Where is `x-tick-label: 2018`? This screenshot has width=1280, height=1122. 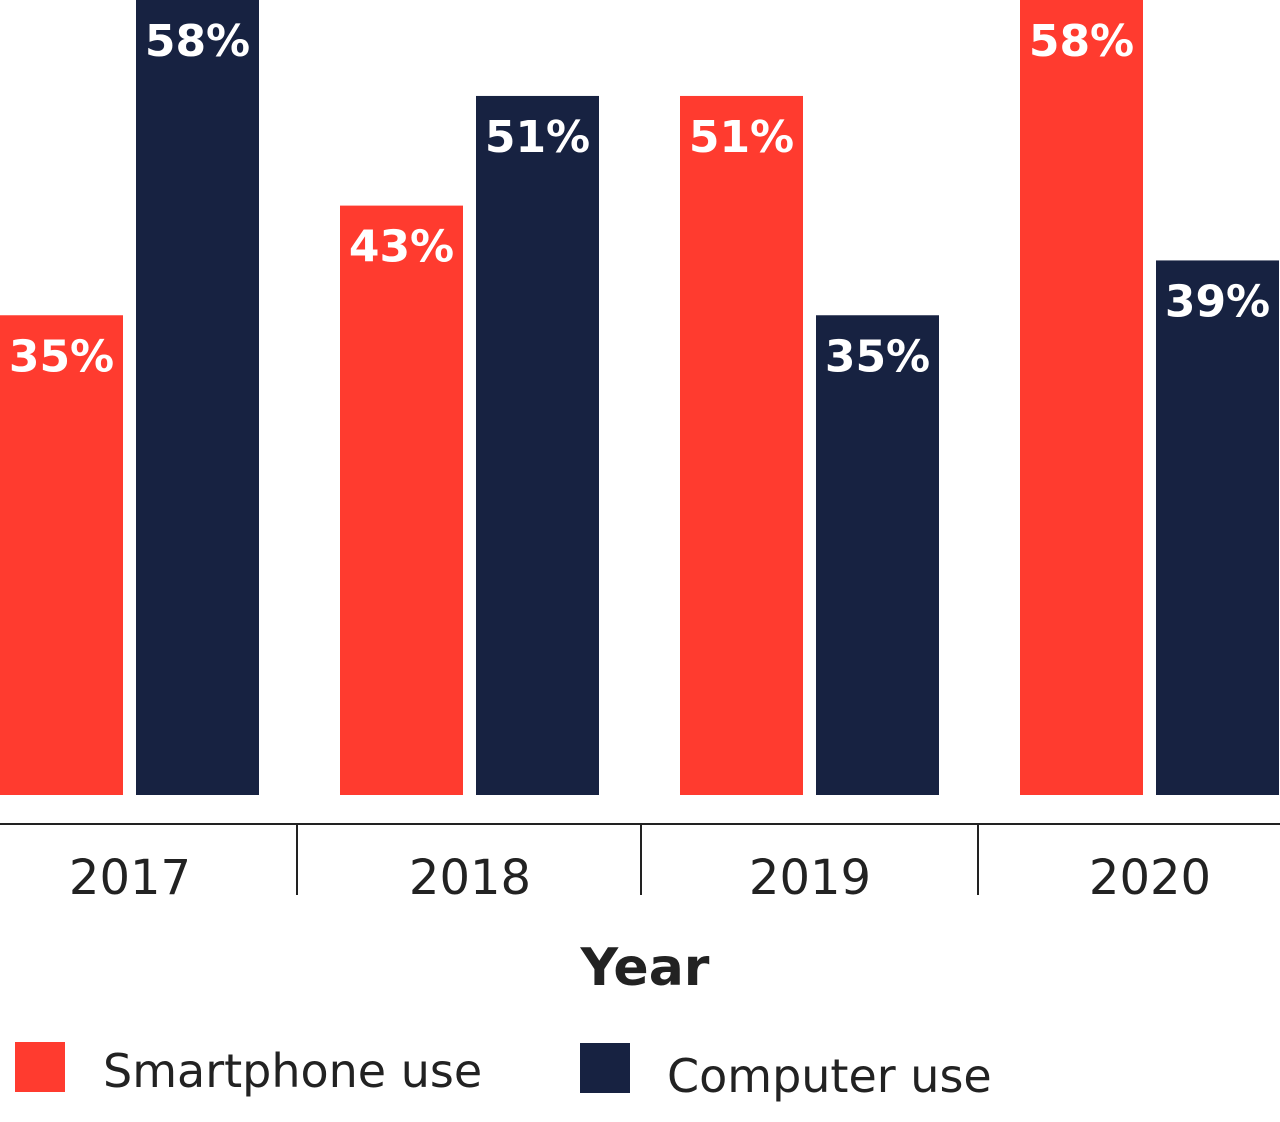
x-tick-label: 2018 is located at coordinates (470, 878).